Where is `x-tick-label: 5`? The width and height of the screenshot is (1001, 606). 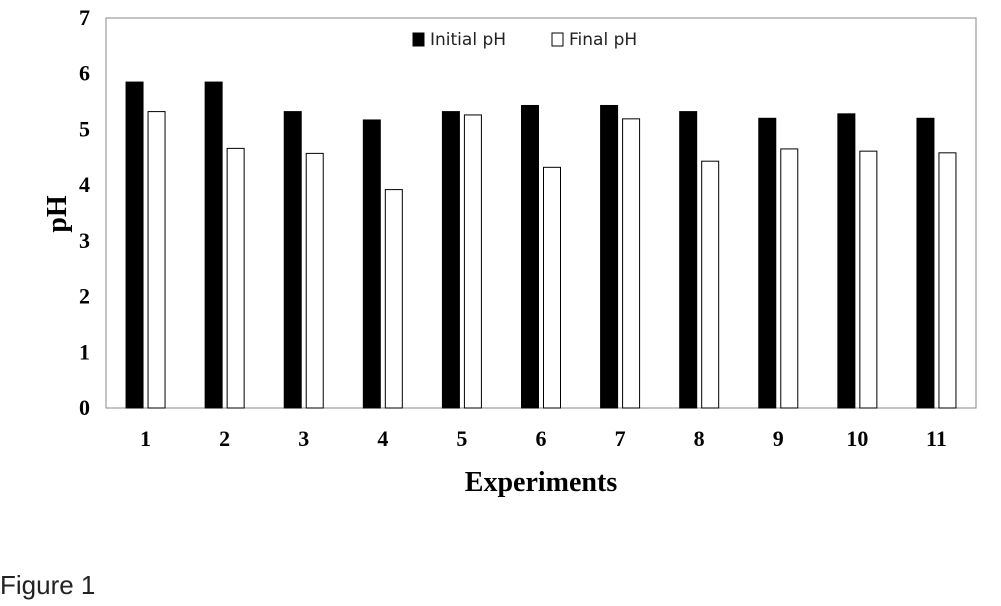
x-tick-label: 5 is located at coordinates (461, 438).